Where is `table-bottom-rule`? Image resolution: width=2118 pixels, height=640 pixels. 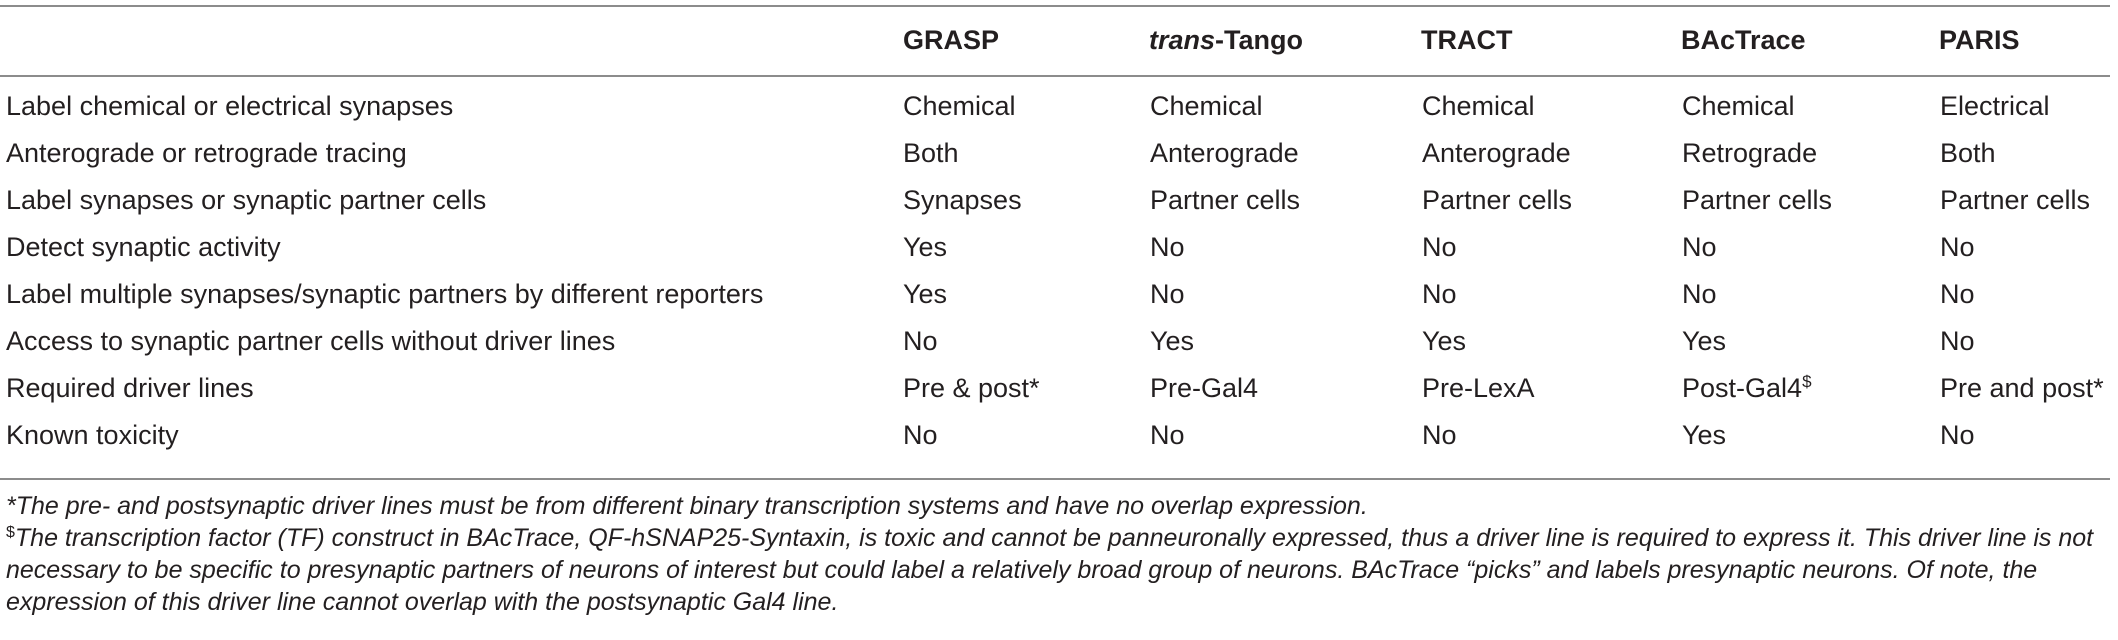 table-bottom-rule is located at coordinates (1055, 479).